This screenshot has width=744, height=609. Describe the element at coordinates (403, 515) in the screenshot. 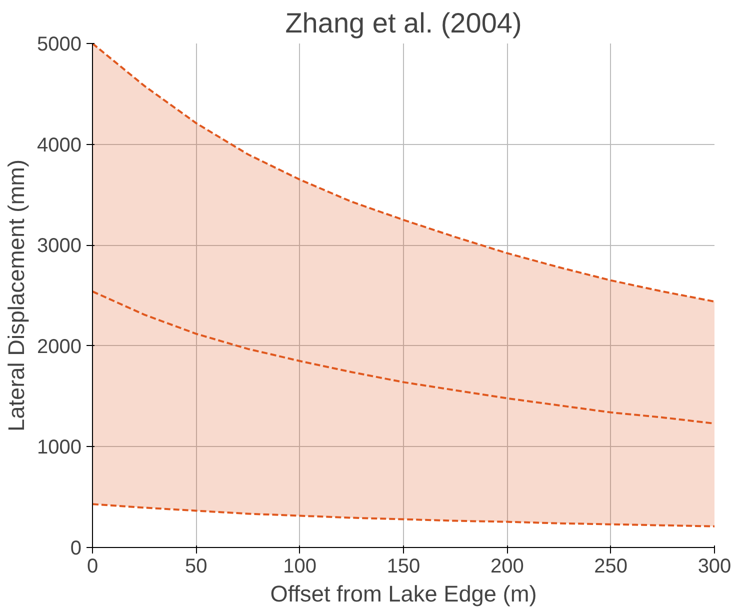

I see `line-series` at that location.